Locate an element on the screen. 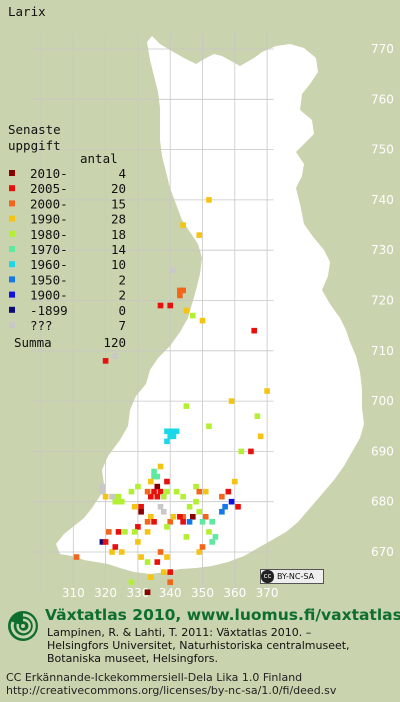  legend-period-label: 2000- is located at coordinates (49, 203).